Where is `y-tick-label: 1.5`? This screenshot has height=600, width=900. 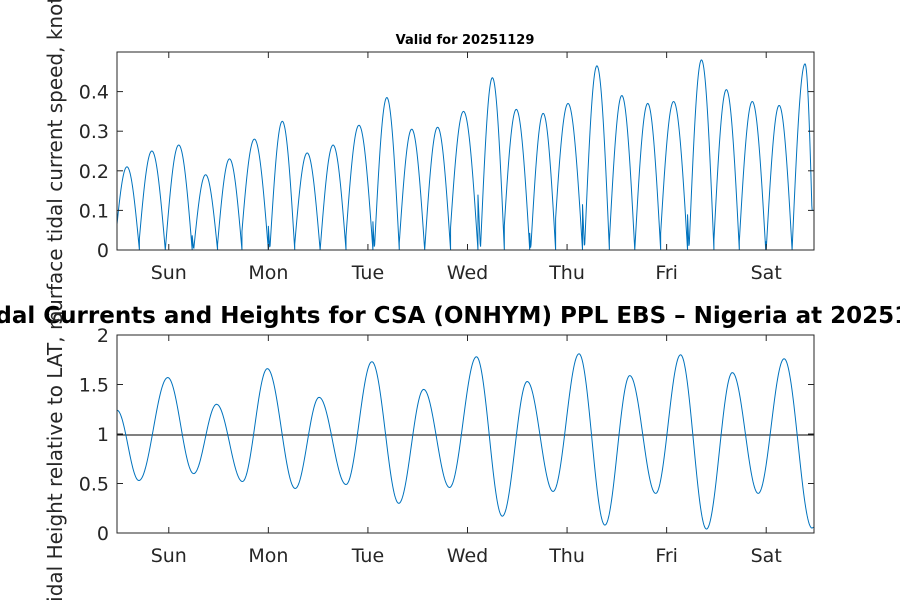
y-tick-label: 1.5 is located at coordinates (94, 386).